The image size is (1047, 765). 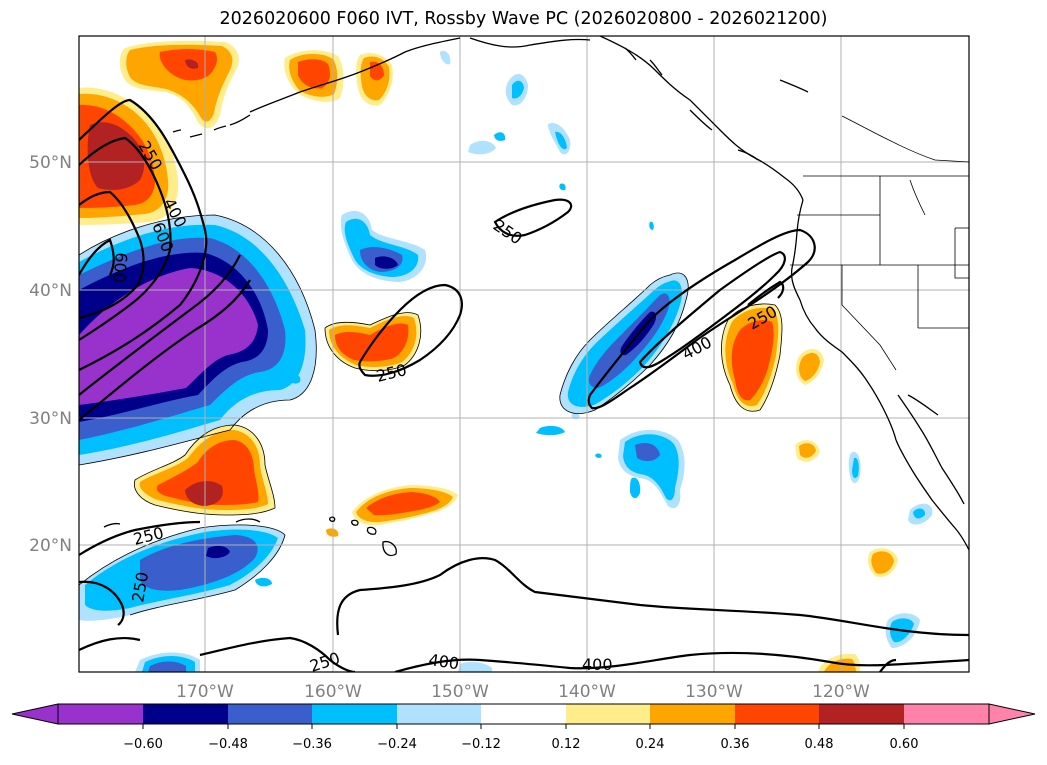 I want to click on lon-label-130: 130°W, so click(x=714, y=692).